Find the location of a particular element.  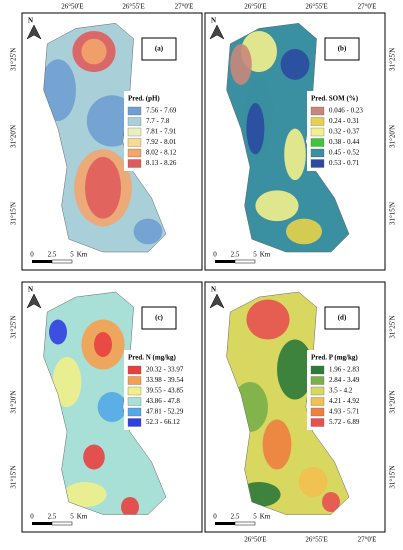

legend-title: Pred. (pH) is located at coordinates (144, 99).